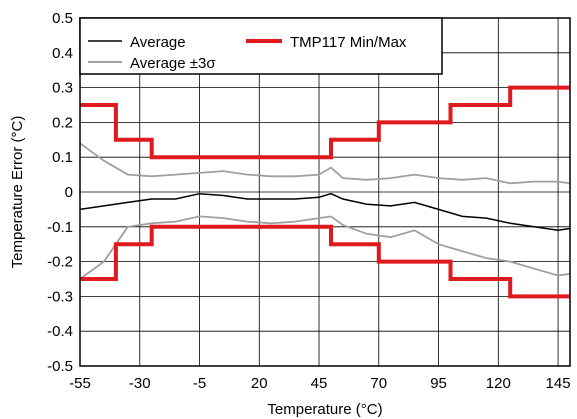  What do you see at coordinates (378, 383) in the screenshot?
I see `x-tick-label: 70` at bounding box center [378, 383].